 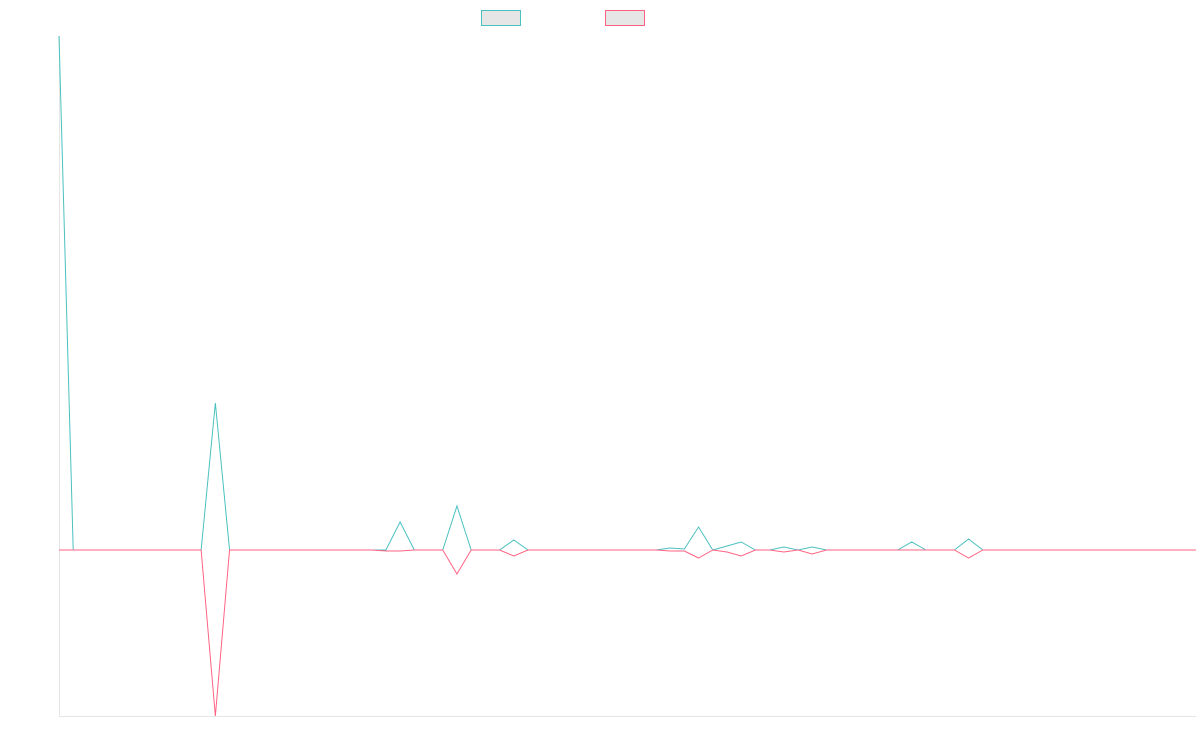 What do you see at coordinates (563, 18) in the screenshot?
I see `legend` at bounding box center [563, 18].